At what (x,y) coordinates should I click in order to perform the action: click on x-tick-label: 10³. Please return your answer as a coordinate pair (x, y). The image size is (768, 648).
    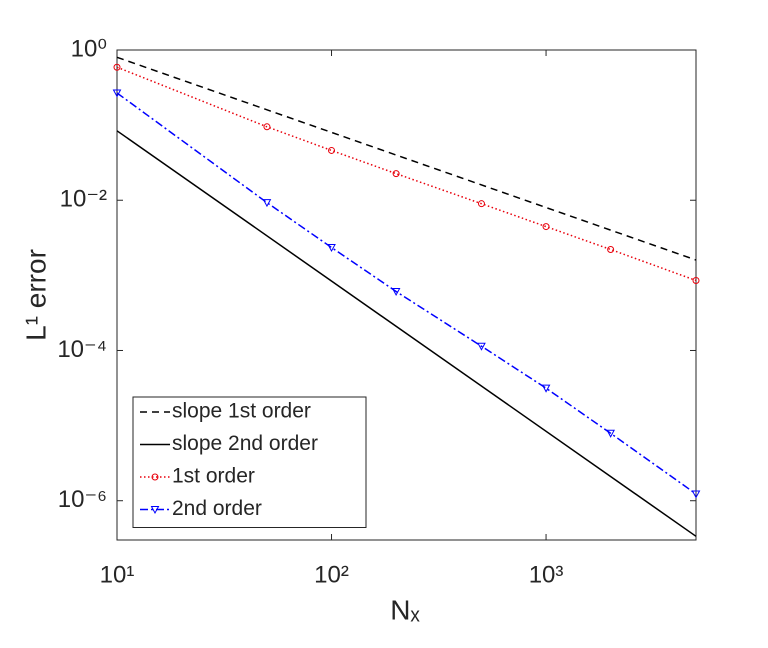
    Looking at the image, I should click on (546, 574).